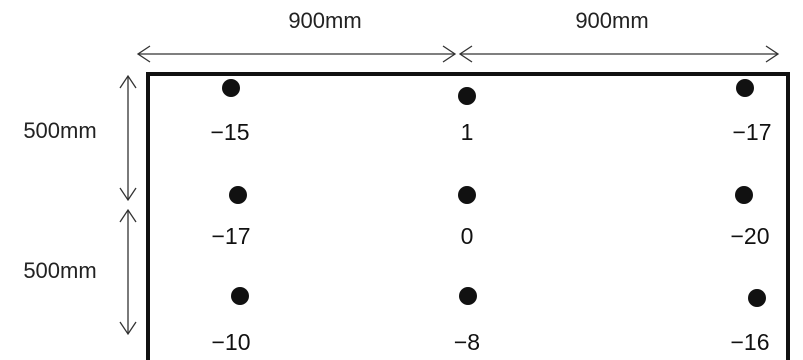 This screenshot has height=360, width=803. What do you see at coordinates (128, 138) in the screenshot?
I see `dimension-arrow-side-upper` at bounding box center [128, 138].